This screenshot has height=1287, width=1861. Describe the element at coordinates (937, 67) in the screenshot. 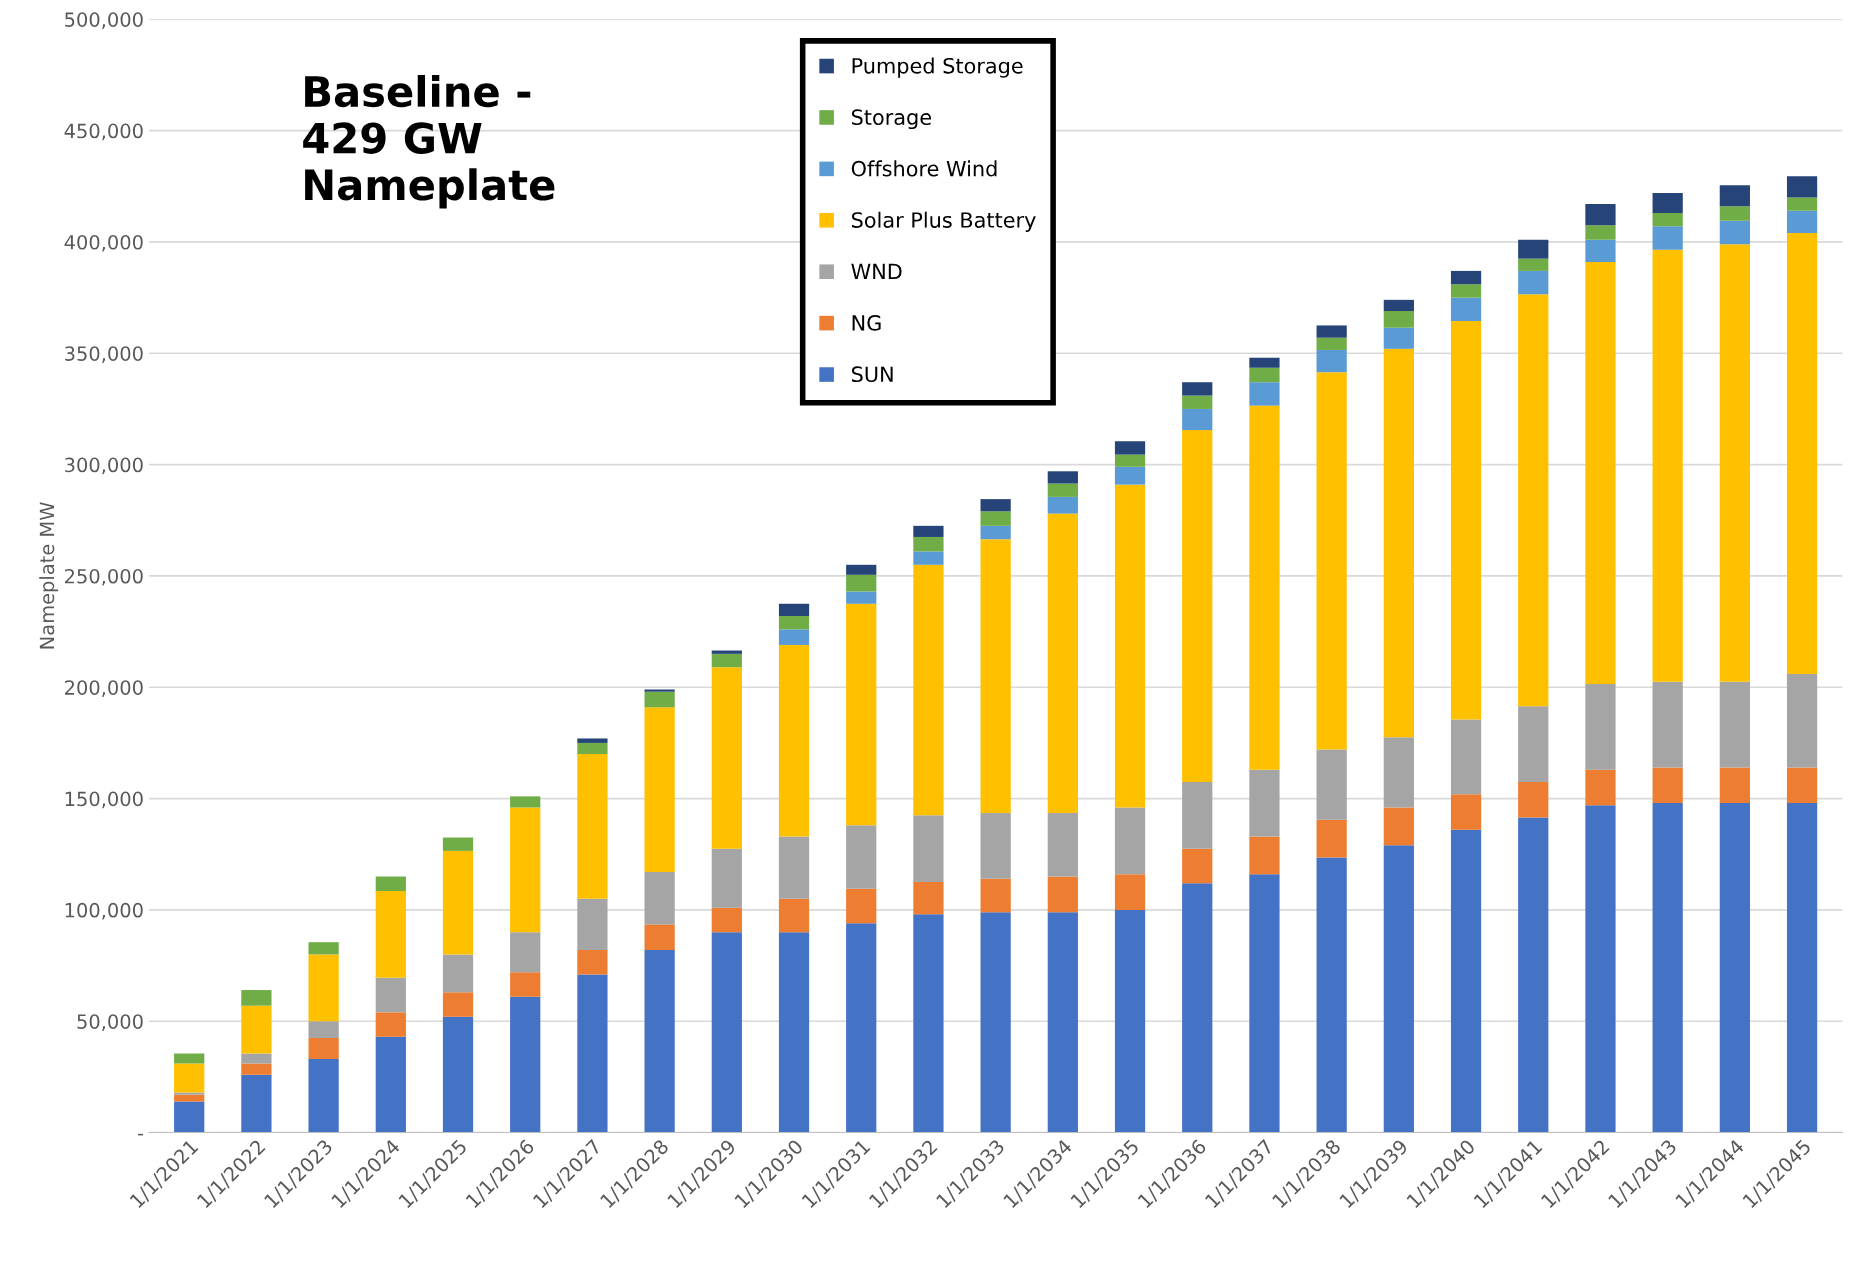

I see `legend-label: Pumped Storage` at that location.